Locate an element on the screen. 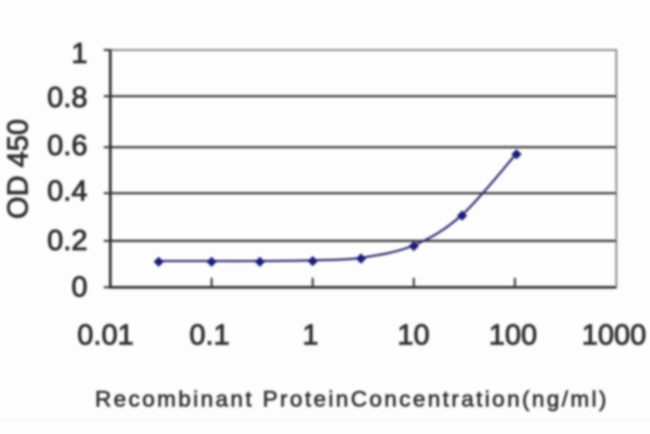 The image size is (650, 434). svg-text: 0 is located at coordinates (79, 287).